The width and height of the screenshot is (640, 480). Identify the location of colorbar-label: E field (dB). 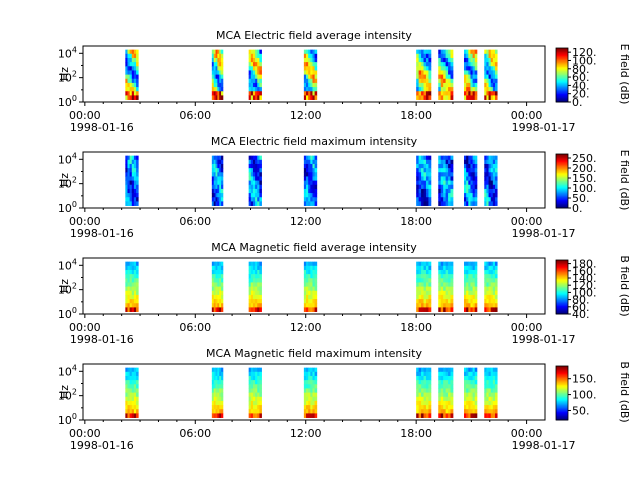
(624, 74).